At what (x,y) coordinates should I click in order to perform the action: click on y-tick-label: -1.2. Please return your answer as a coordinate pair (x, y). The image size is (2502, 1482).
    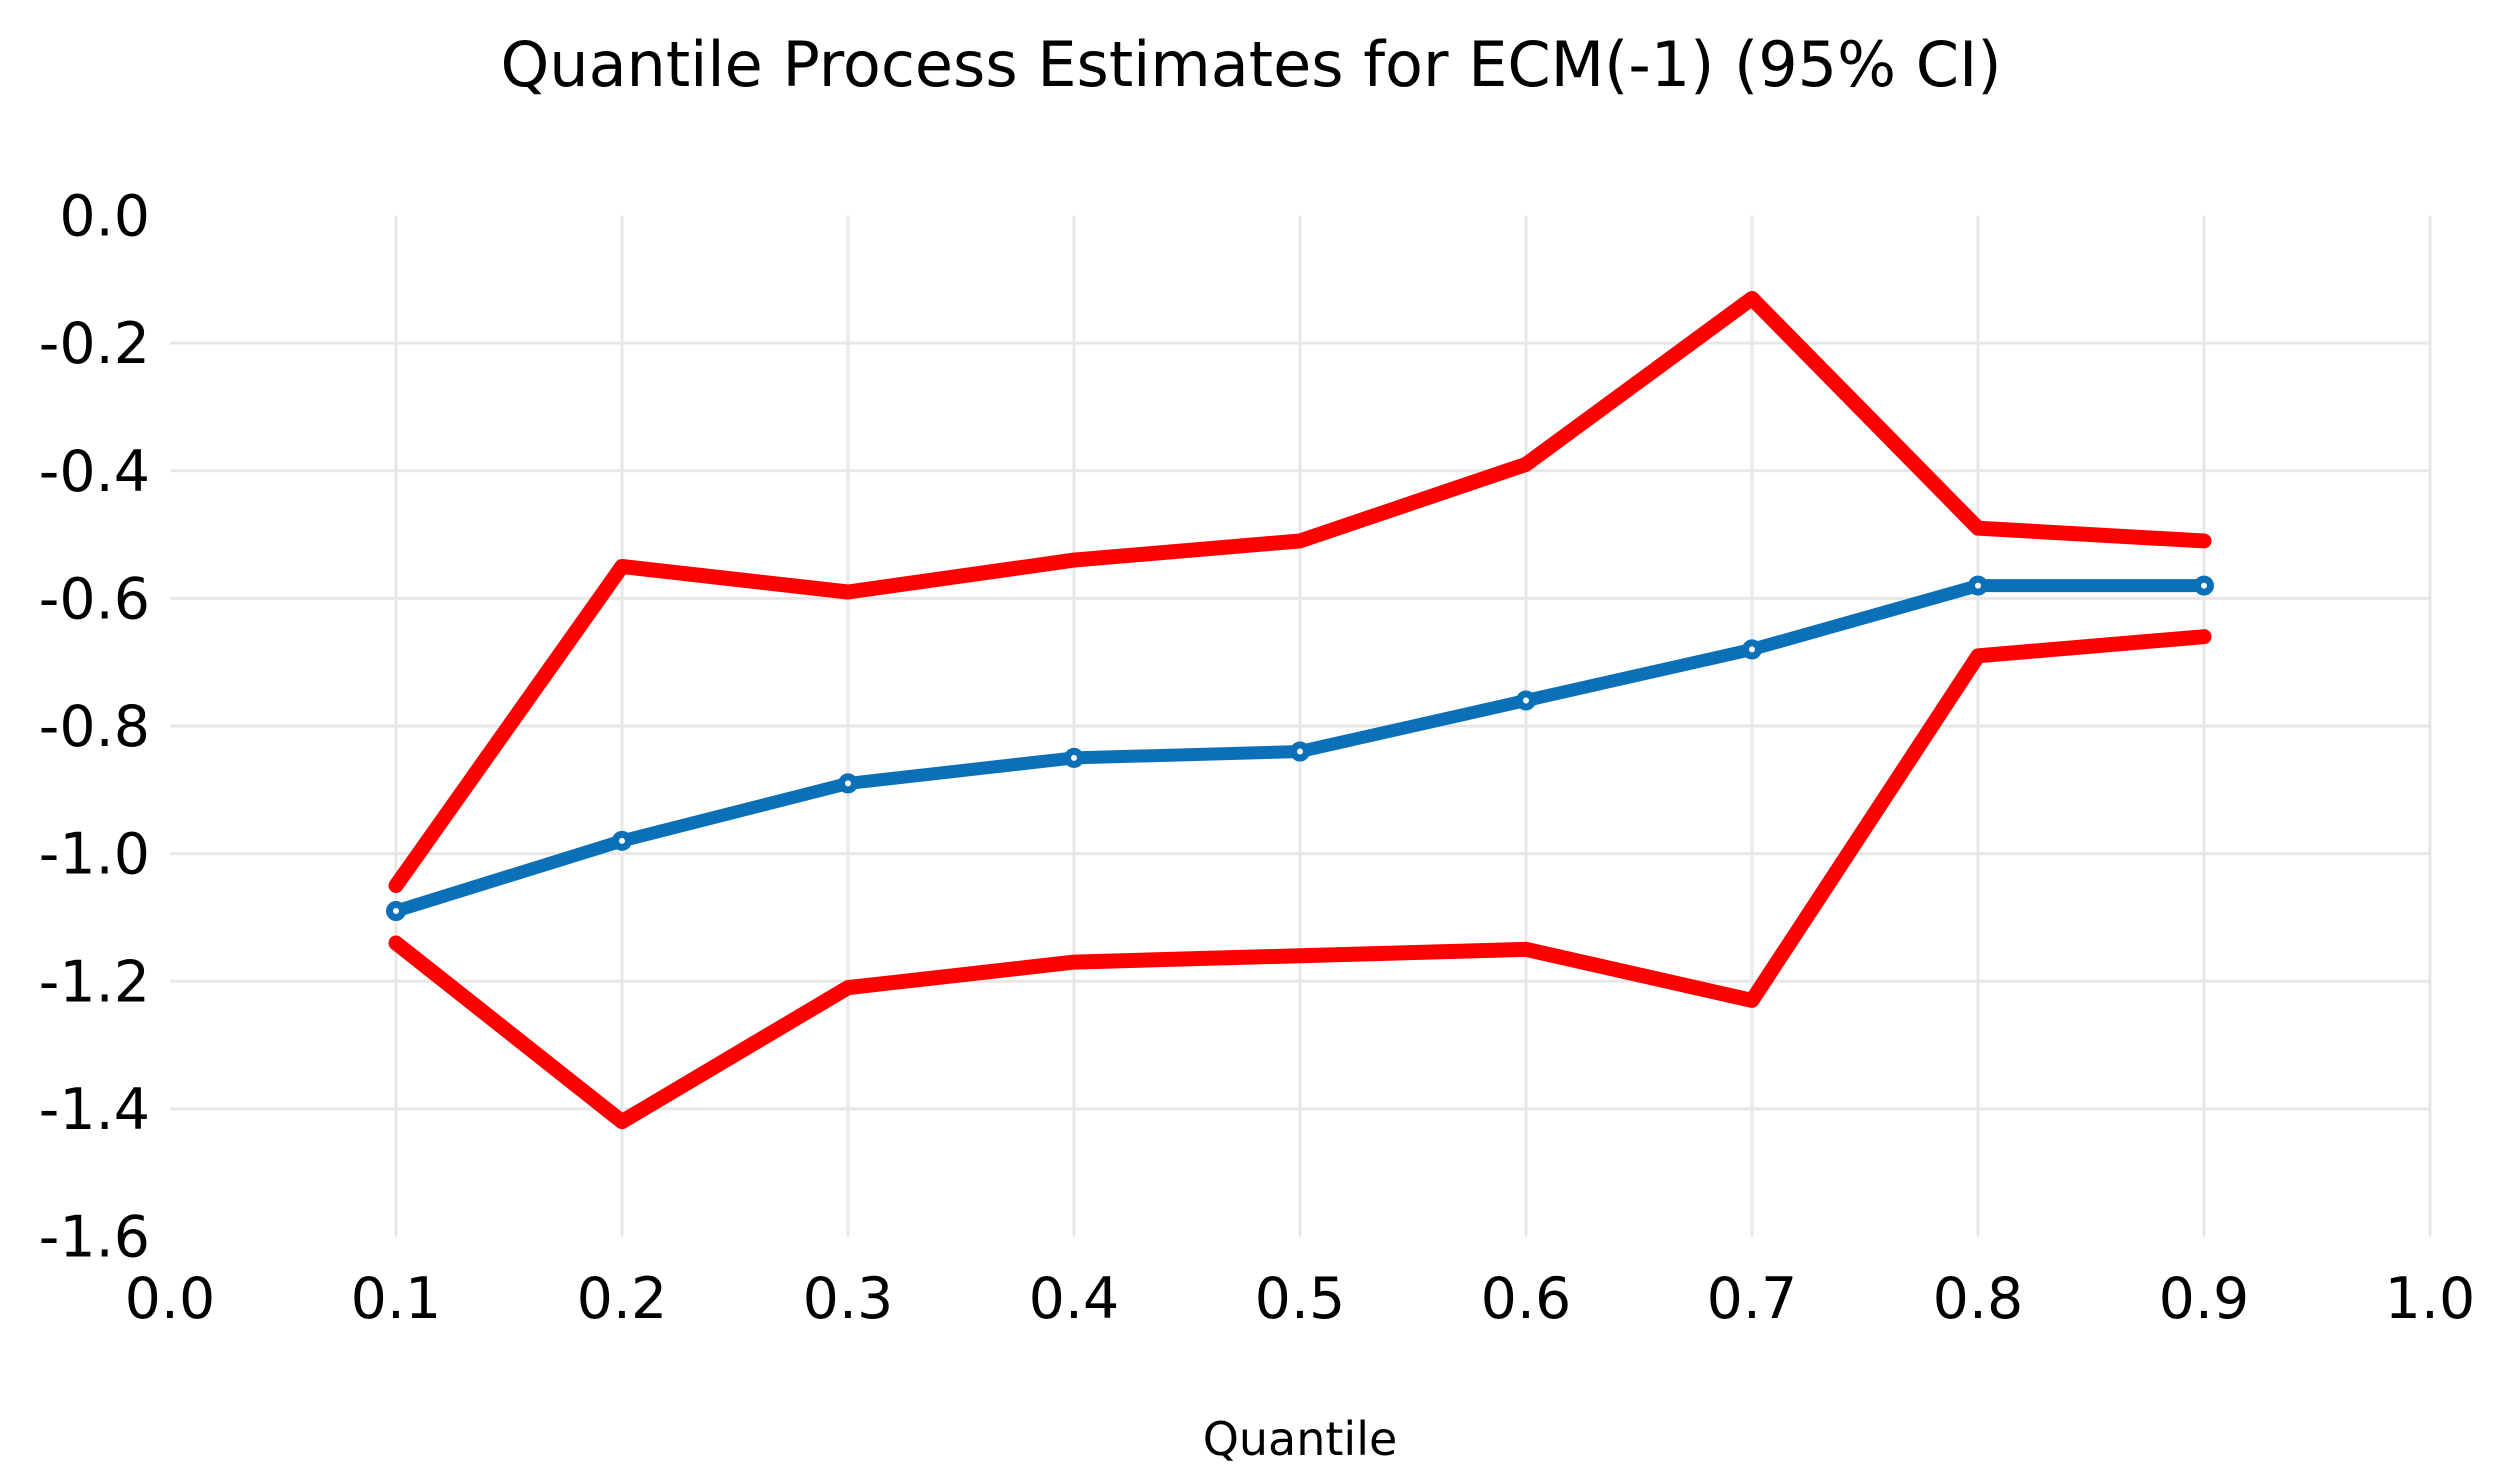
    Looking at the image, I should click on (94, 982).